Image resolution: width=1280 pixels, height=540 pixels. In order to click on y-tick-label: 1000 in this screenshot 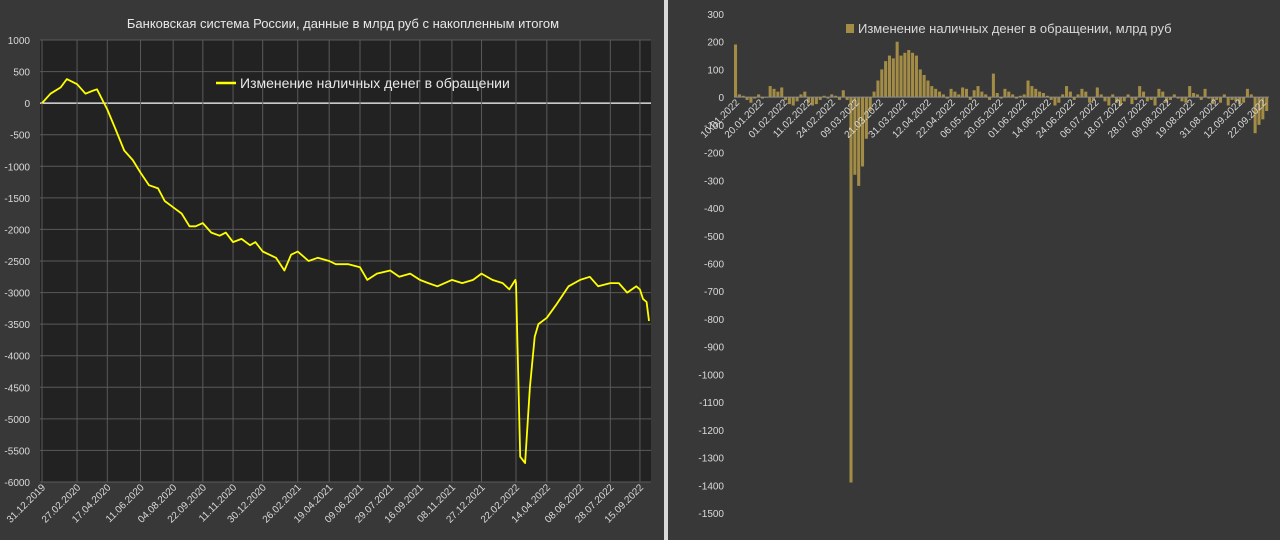, I will do `click(19, 41)`.